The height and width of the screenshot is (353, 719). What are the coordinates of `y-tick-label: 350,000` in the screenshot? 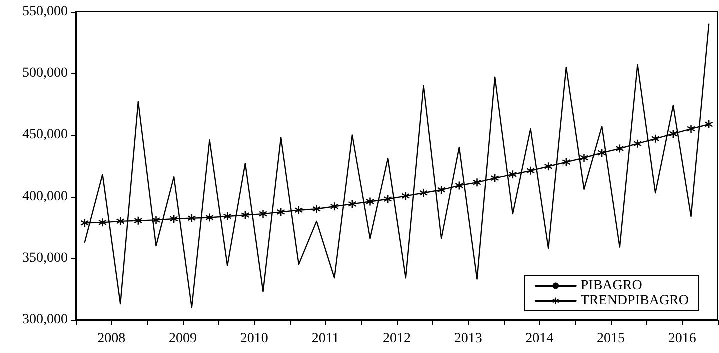 It's located at (45, 258).